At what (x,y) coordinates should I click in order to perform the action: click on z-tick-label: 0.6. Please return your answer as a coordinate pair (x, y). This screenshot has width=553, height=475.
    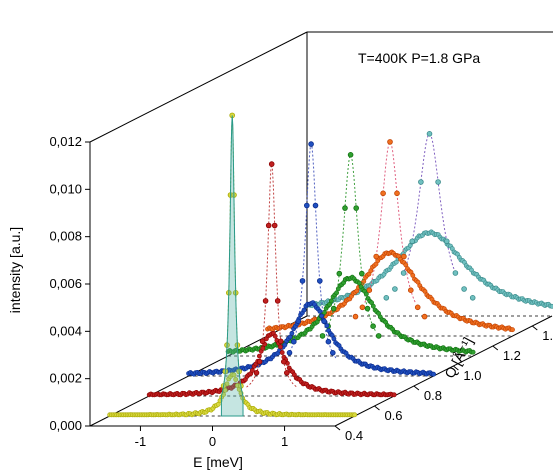
    Looking at the image, I should click on (393, 415).